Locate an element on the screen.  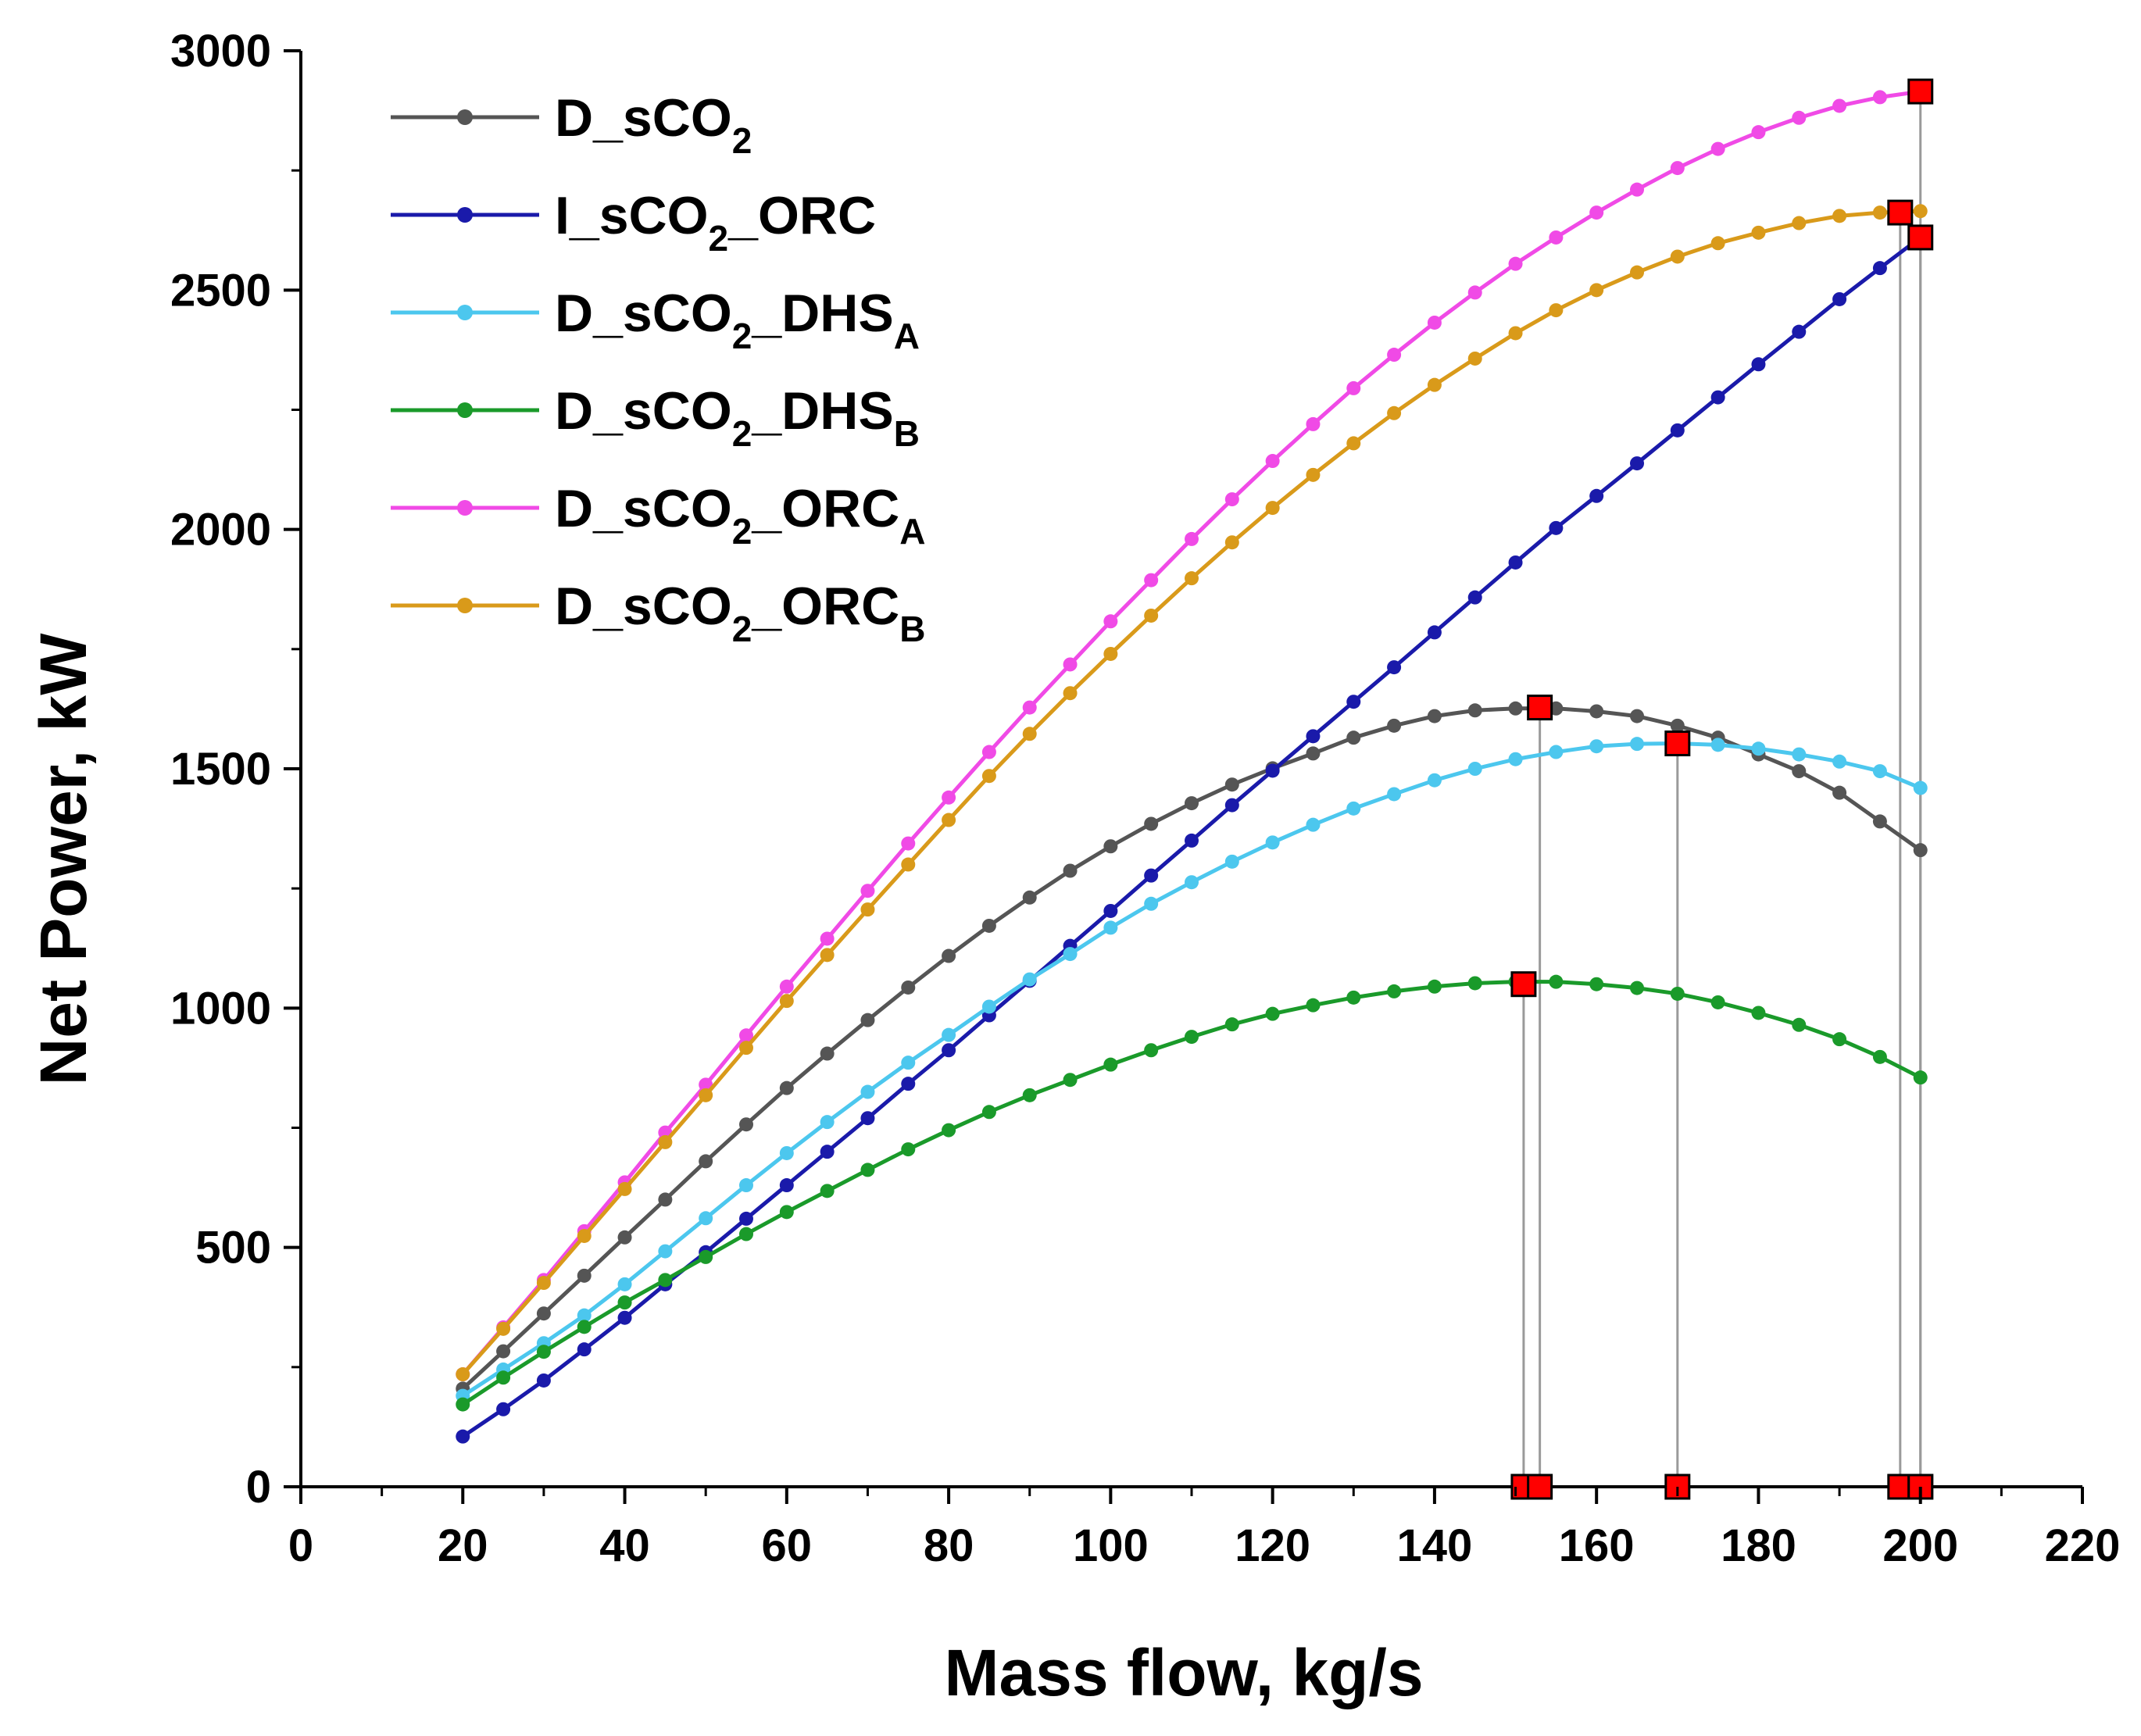
legend-label: I_sCO2_ORC is located at coordinates (715, 222).